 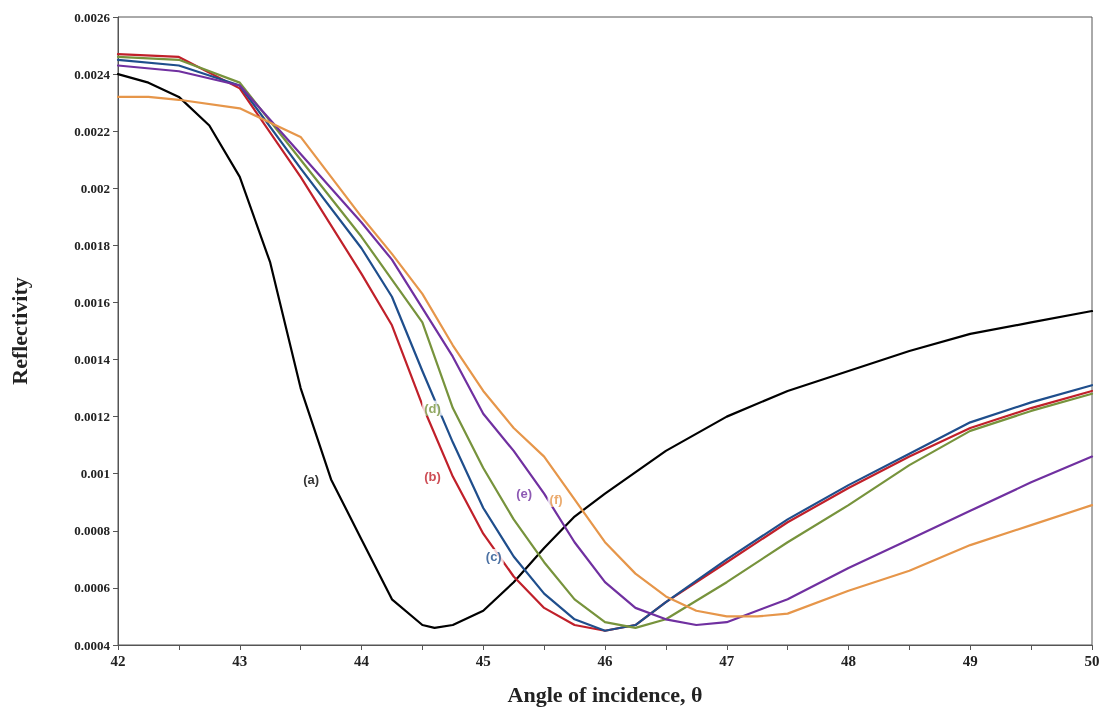 What do you see at coordinates (92, 360) in the screenshot?
I see `y-tick-label: 0.0014` at bounding box center [92, 360].